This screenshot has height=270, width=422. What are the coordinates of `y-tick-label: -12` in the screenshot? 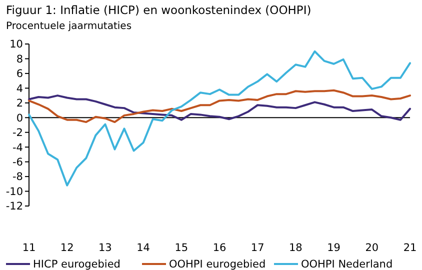 It's located at (14, 206).